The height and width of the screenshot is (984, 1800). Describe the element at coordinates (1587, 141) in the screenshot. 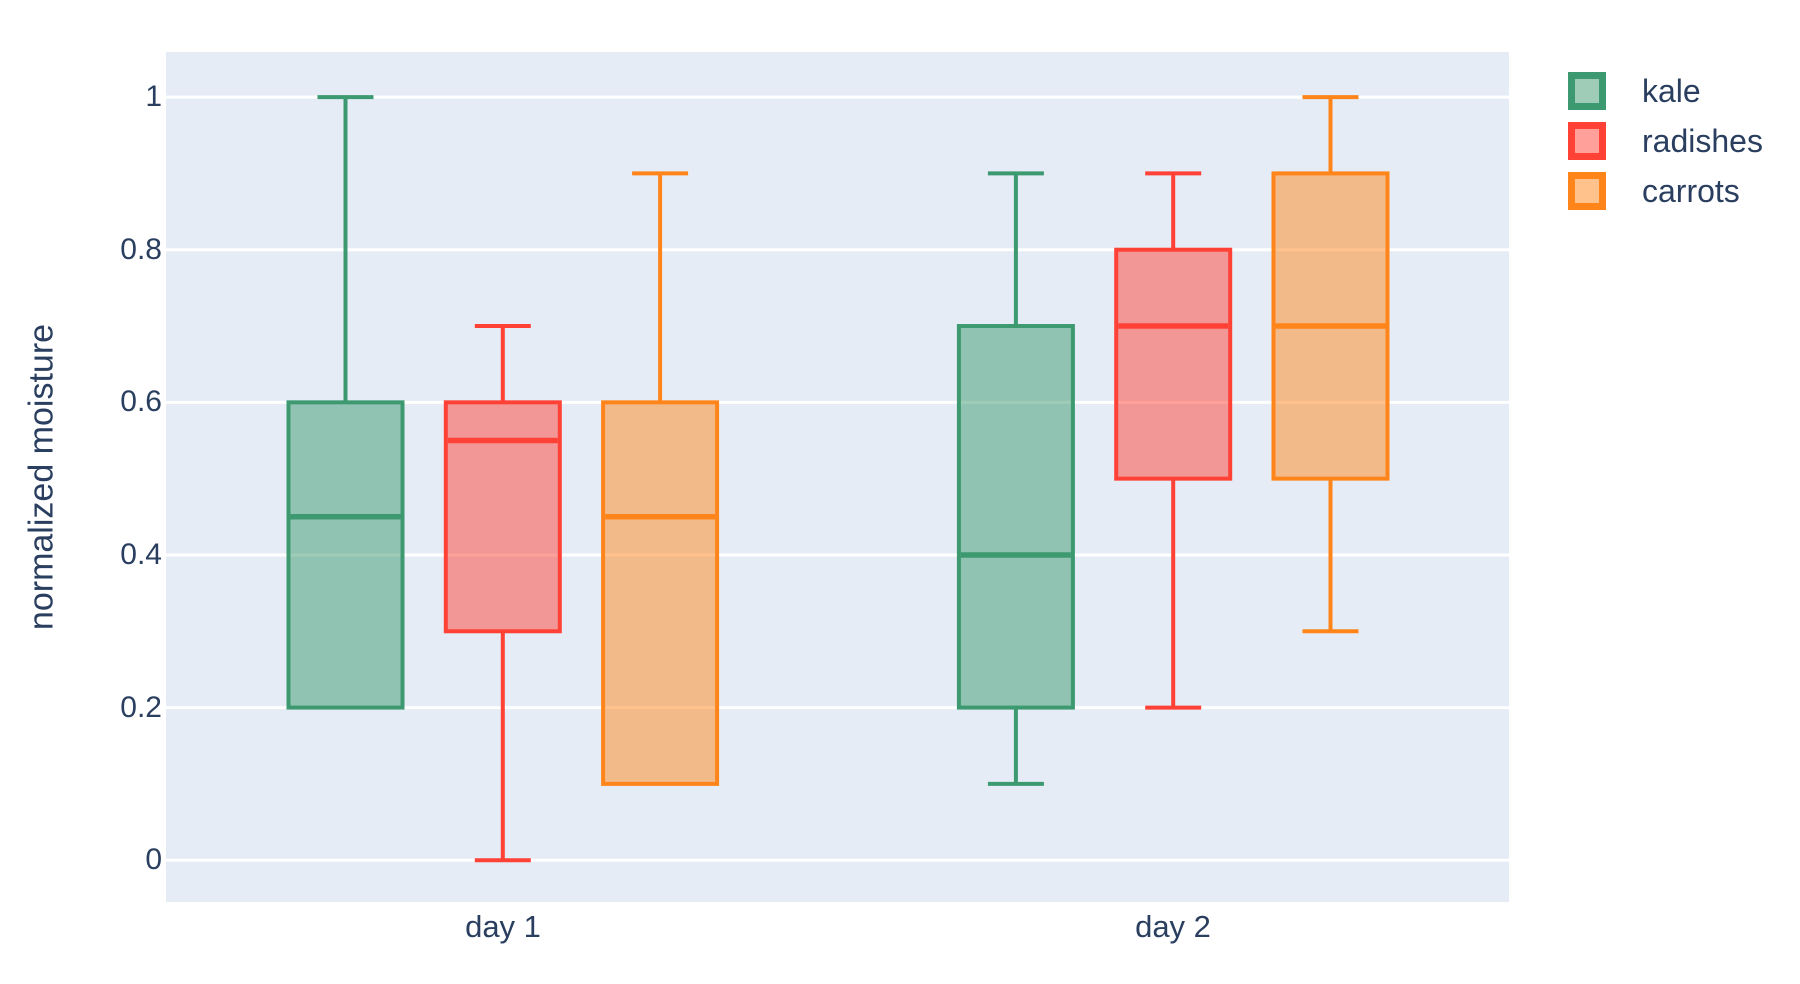

I see `legend-swatch-radishes-icon` at that location.